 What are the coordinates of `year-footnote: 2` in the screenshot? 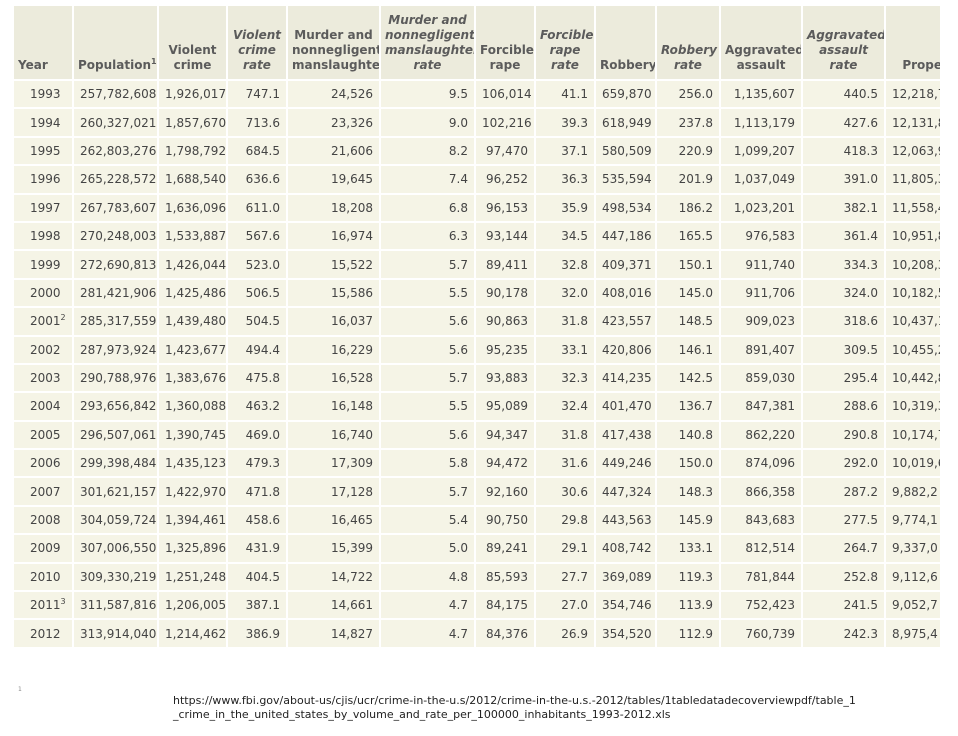 It's located at (63, 318).